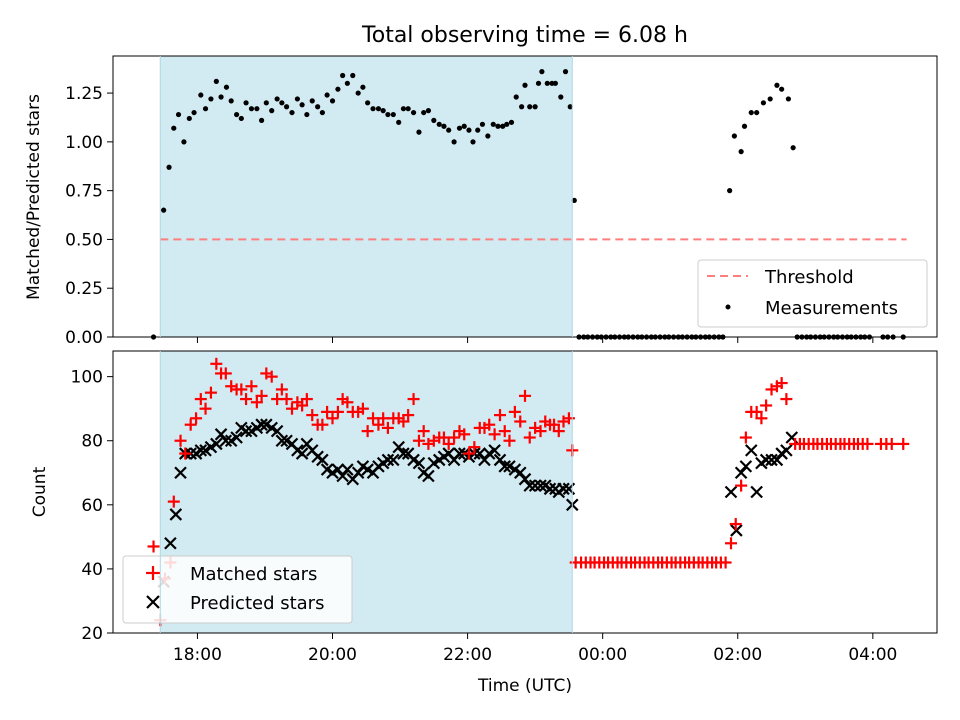 The width and height of the screenshot is (960, 720). I want to click on top-y-tick-label: 0.25, so click(84, 289).